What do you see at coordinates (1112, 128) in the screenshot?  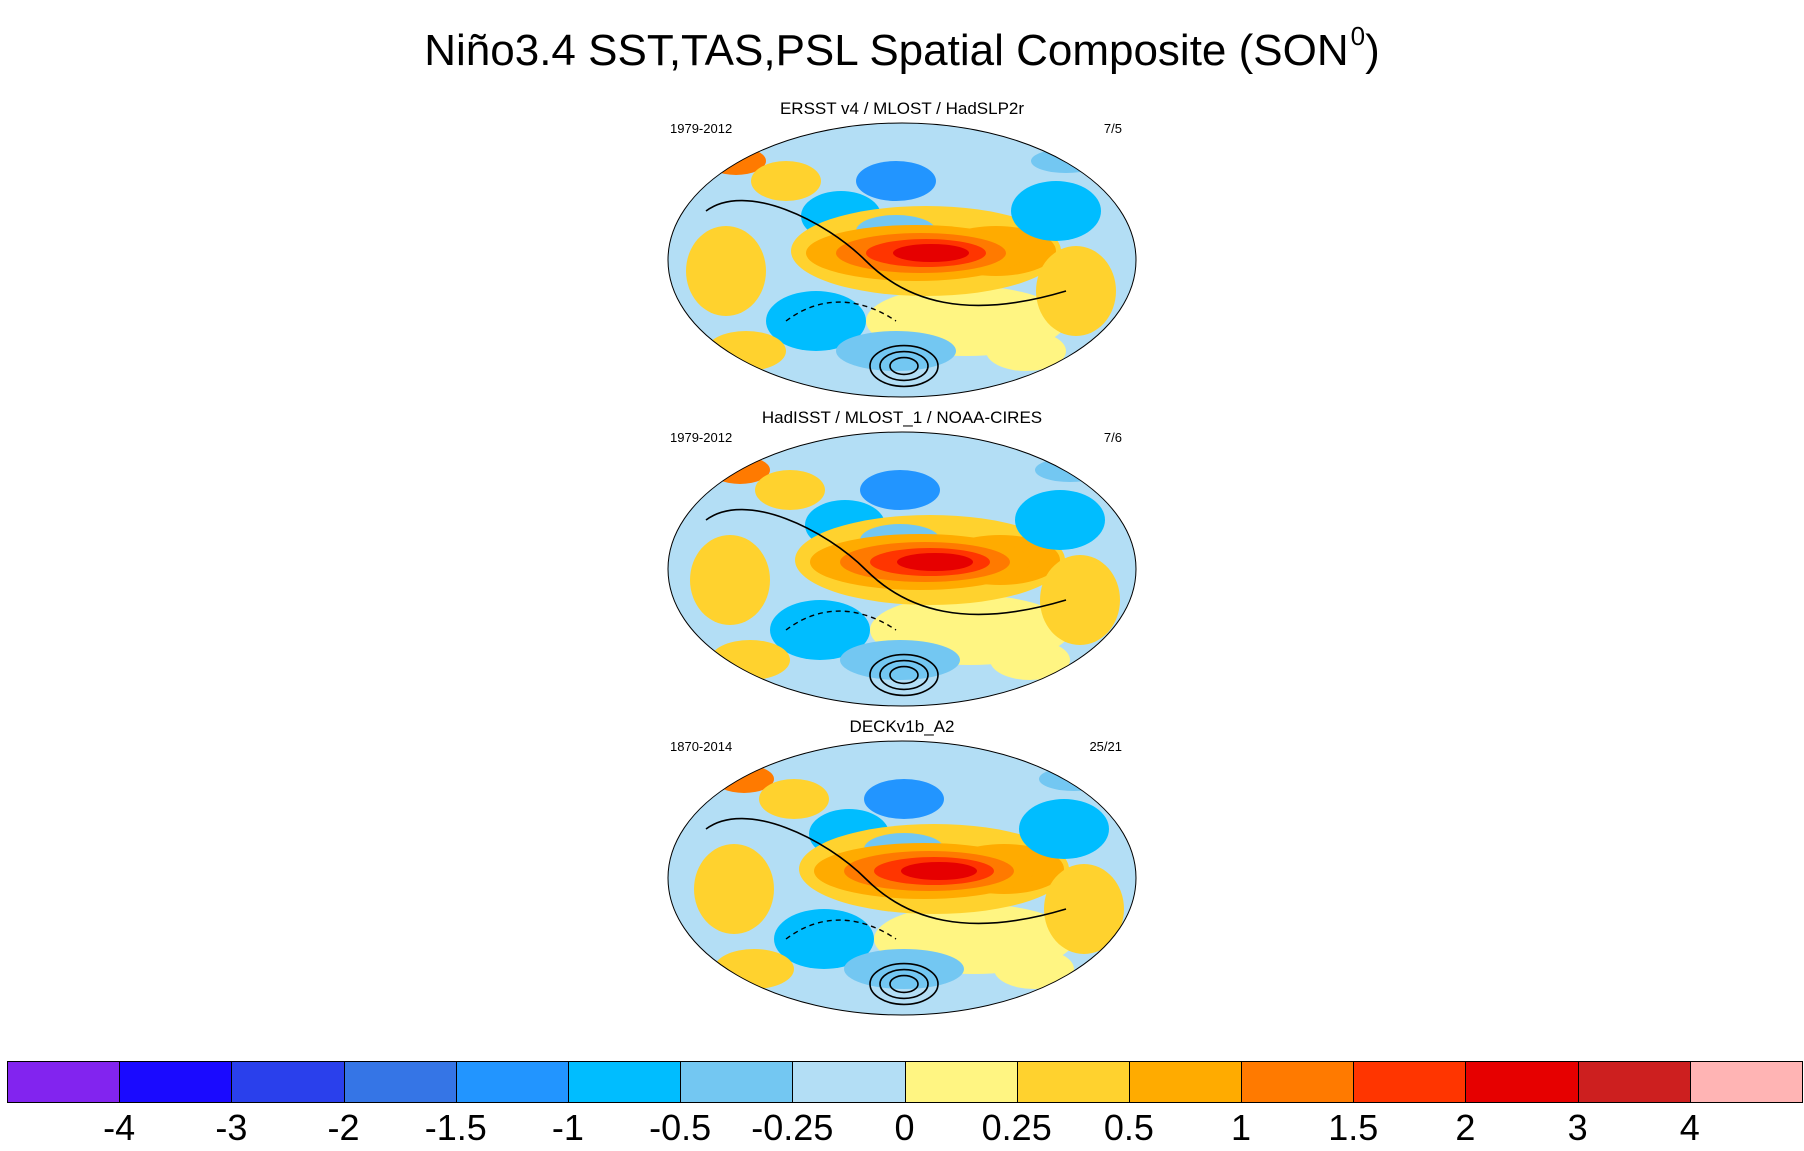 I see `panel-count: 7/5` at bounding box center [1112, 128].